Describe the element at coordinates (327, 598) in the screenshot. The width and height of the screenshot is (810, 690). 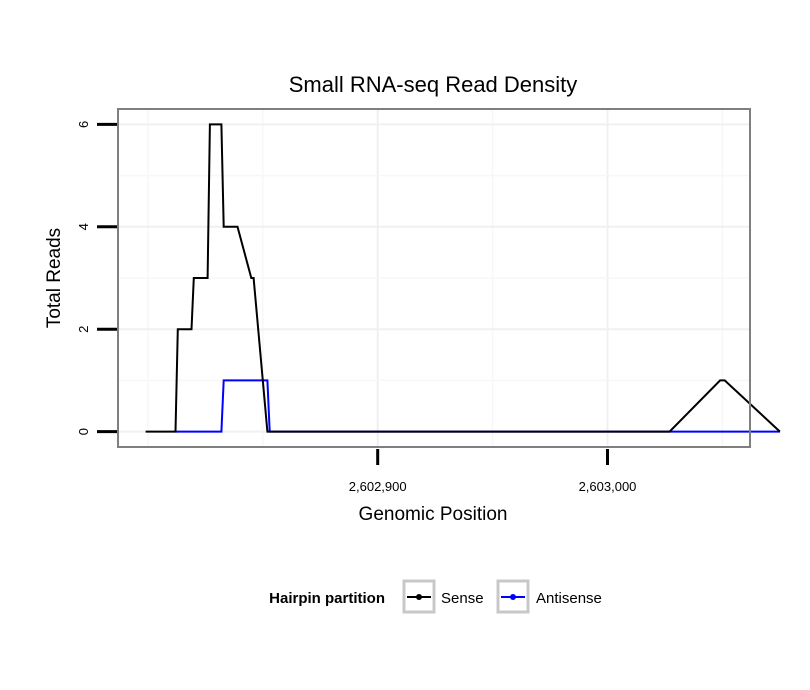
I see `legend-title: Hairpin partition` at that location.